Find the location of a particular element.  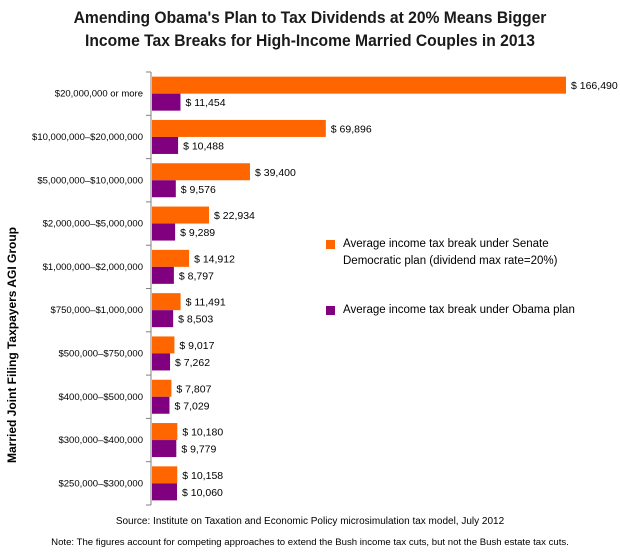

category-label: $300,000–$400,000 is located at coordinates (100, 440).